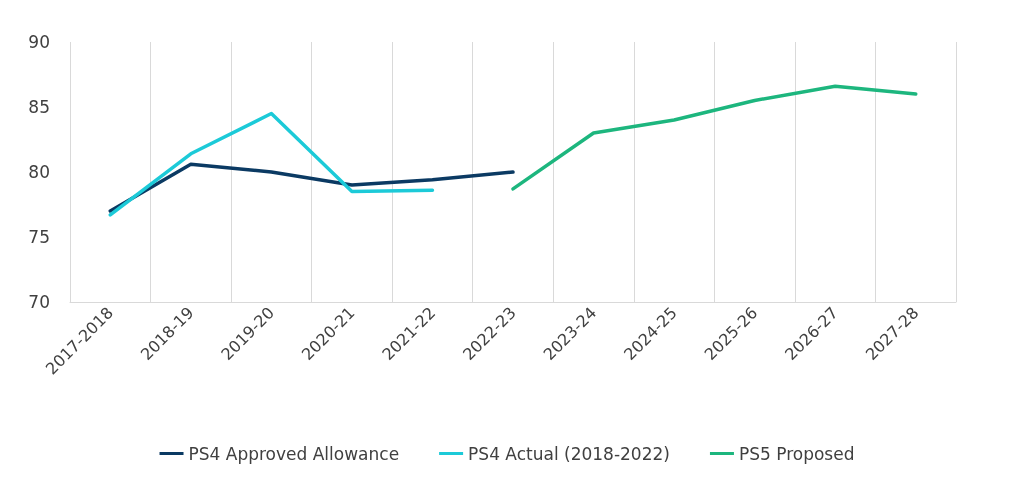 Image resolution: width=1014 pixels, height=485 pixels. I want to click on y-tick-label: 85, so click(39, 107).